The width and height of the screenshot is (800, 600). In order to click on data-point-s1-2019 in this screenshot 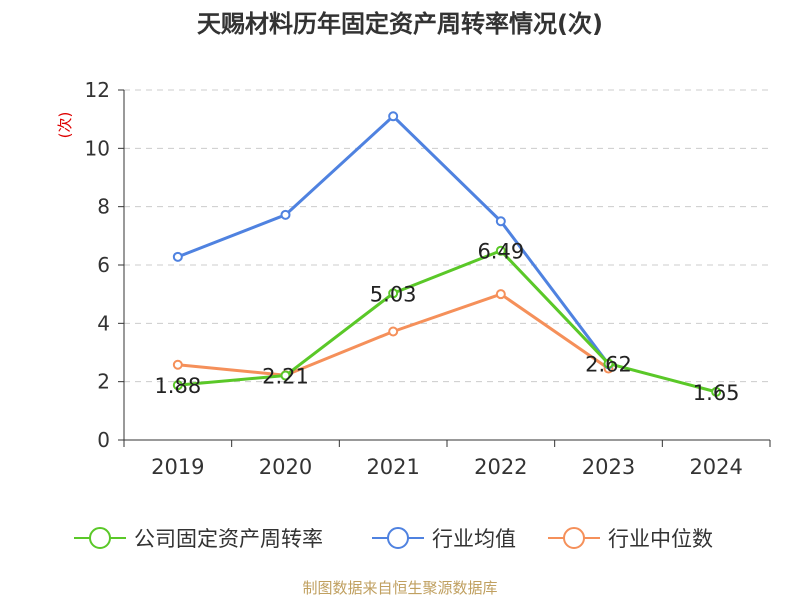, I will do `click(177, 256)`.